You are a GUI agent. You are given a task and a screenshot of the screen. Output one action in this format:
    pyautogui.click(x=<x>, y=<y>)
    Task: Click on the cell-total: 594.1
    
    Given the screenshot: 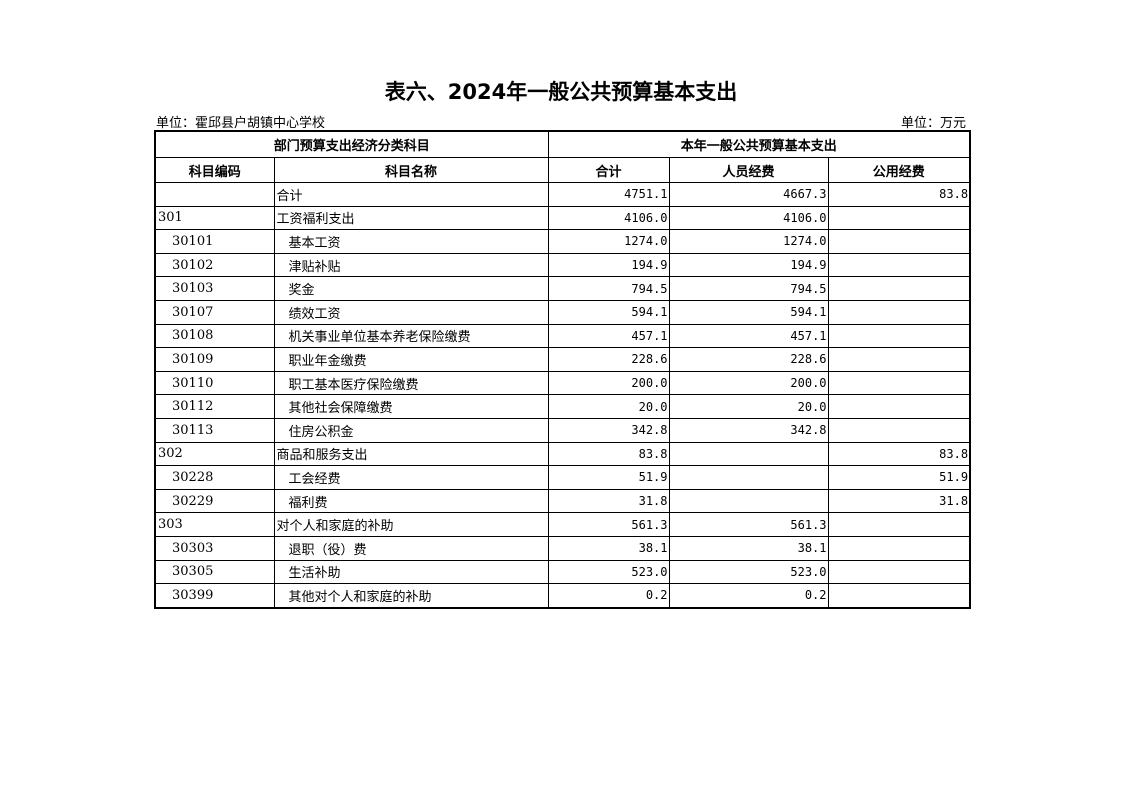 What is the action you would take?
    pyautogui.click(x=608, y=312)
    